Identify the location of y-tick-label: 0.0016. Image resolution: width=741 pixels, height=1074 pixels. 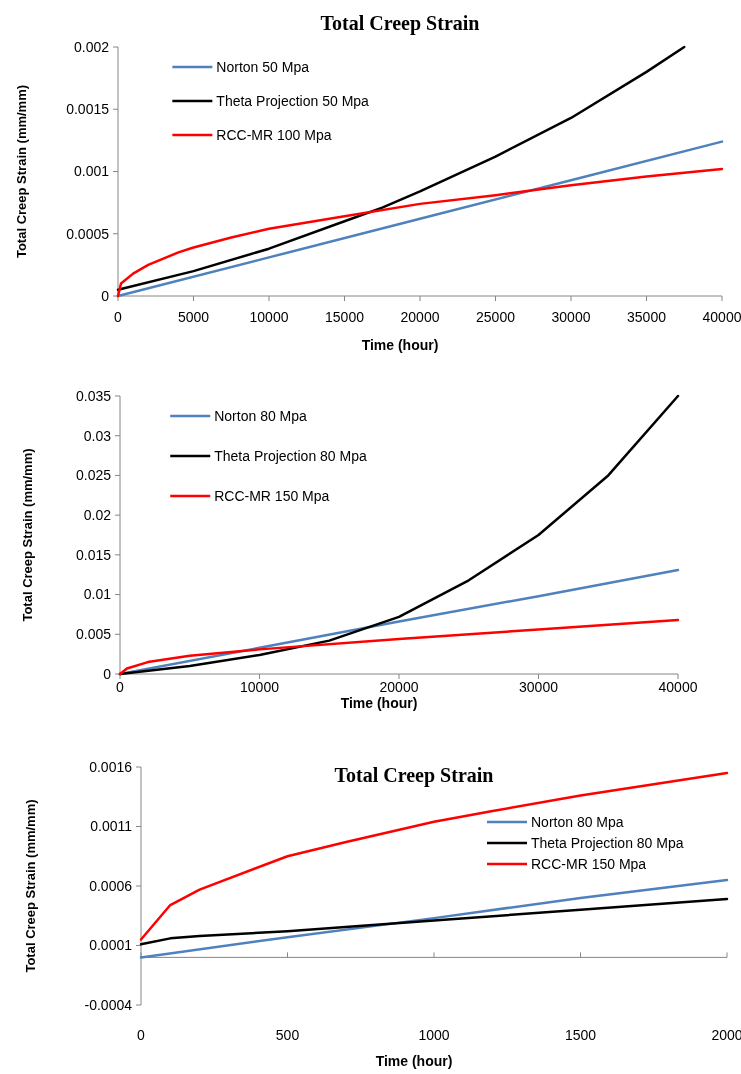
(111, 766).